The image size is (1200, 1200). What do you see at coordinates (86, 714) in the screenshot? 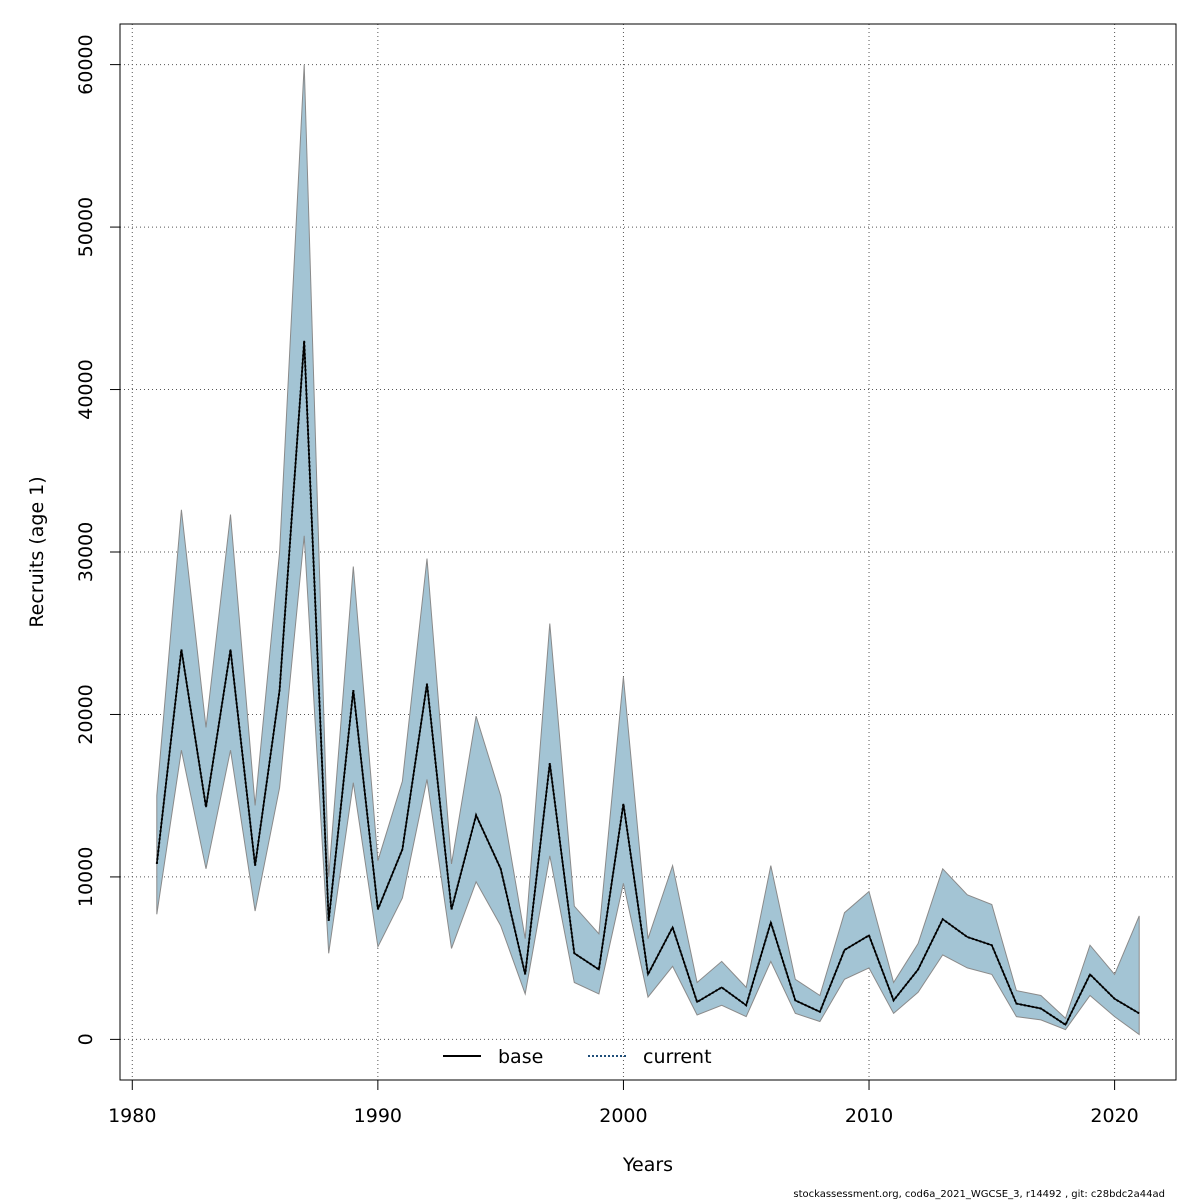
I see `y-tick-label: 20000` at bounding box center [86, 714].